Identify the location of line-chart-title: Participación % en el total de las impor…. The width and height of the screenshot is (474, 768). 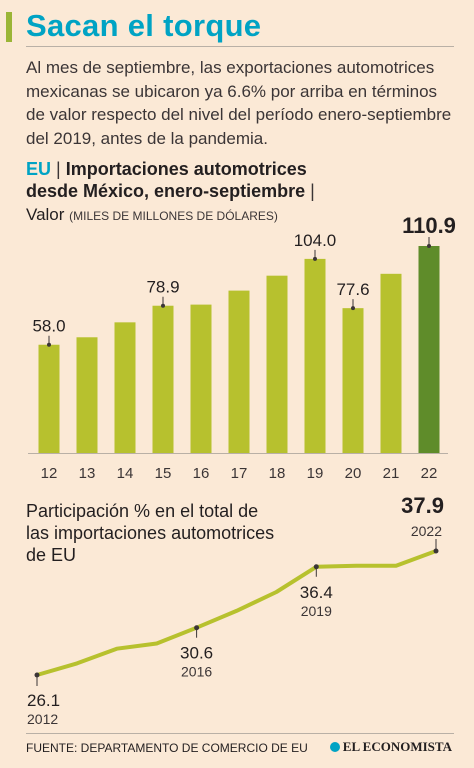
(150, 533).